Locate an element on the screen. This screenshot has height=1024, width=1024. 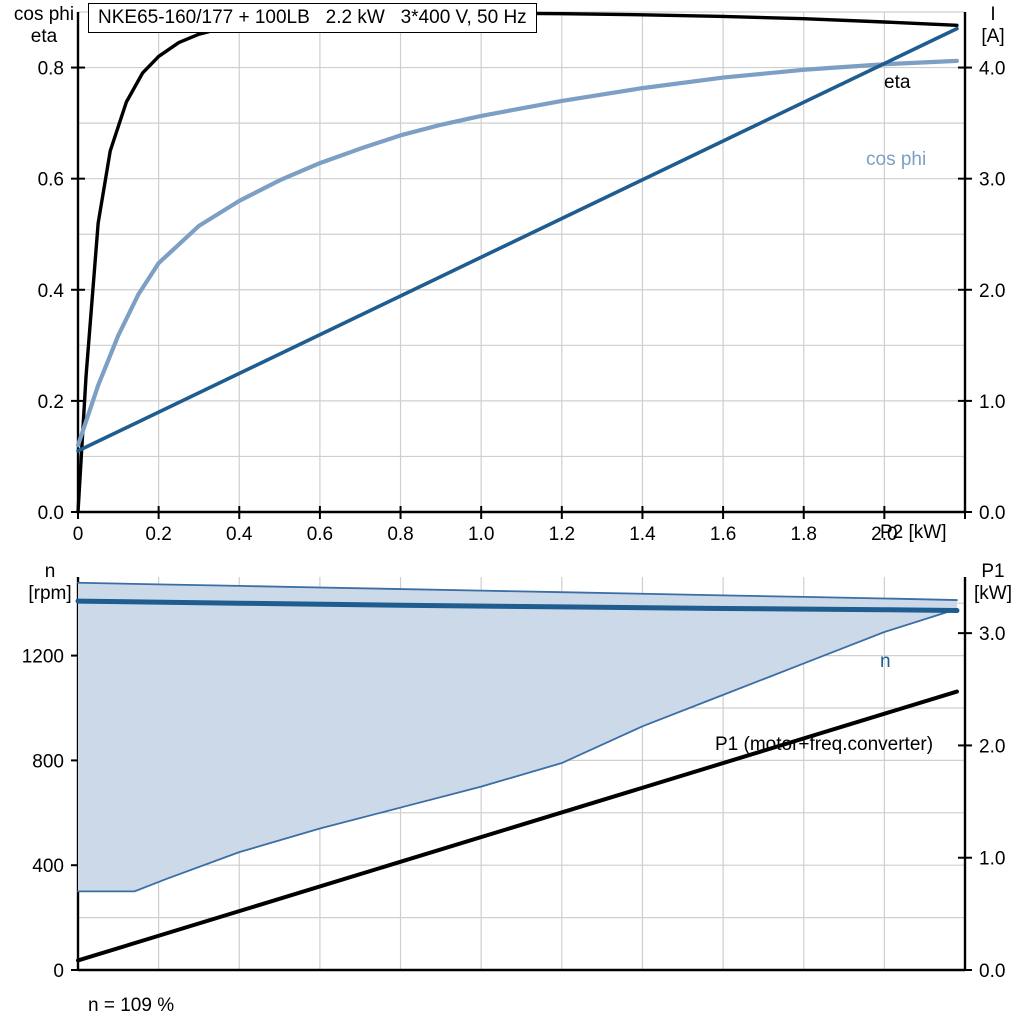
top-x-tick-label: 1.2 is located at coordinates (562, 534).